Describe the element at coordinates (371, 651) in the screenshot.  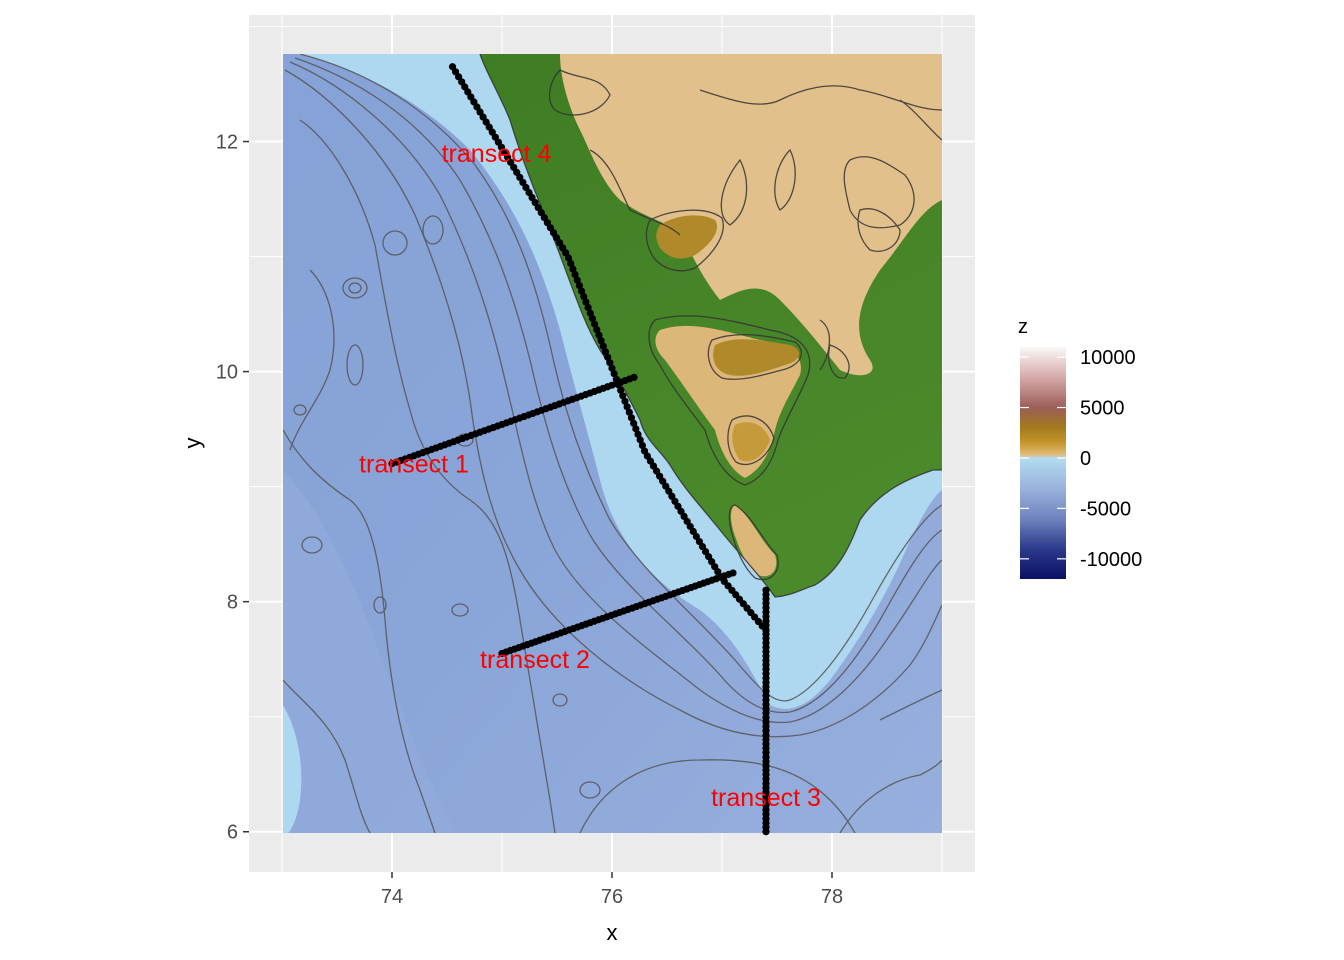
I see `abyssal-patch` at that location.